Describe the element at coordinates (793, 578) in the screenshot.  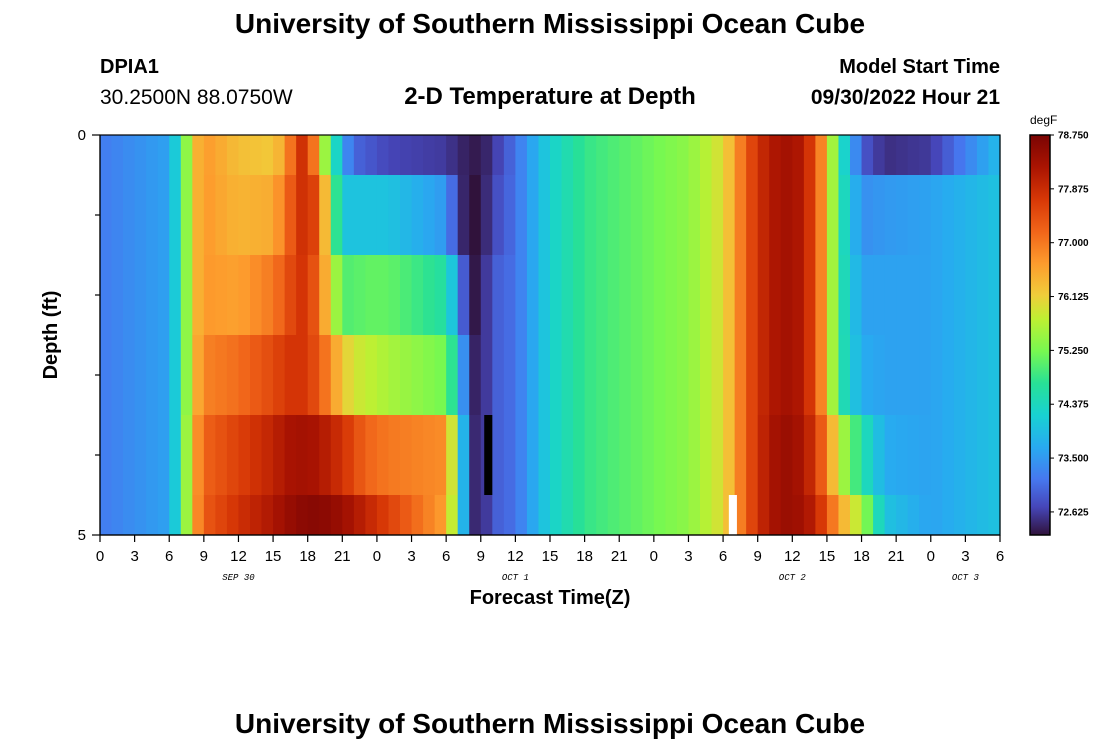
I see `date-label: OCT 2` at that location.